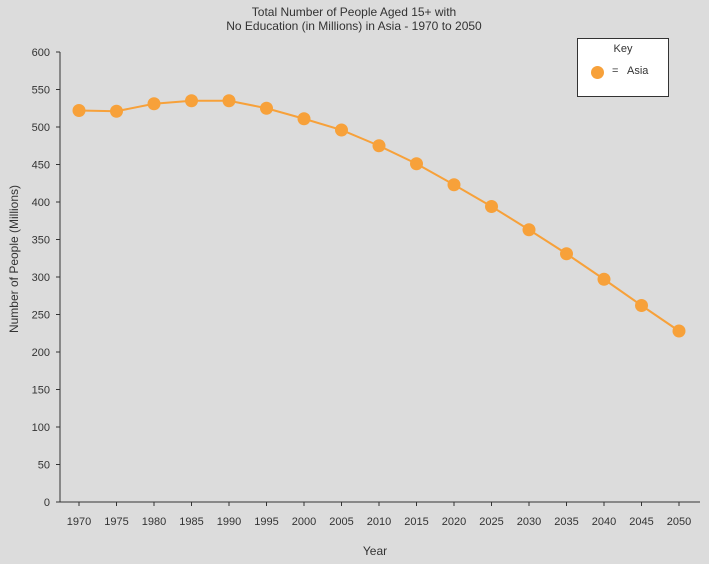 Image resolution: width=709 pixels, height=564 pixels. What do you see at coordinates (41, 353) in the screenshot?
I see `y-tick-label: 200` at bounding box center [41, 353].